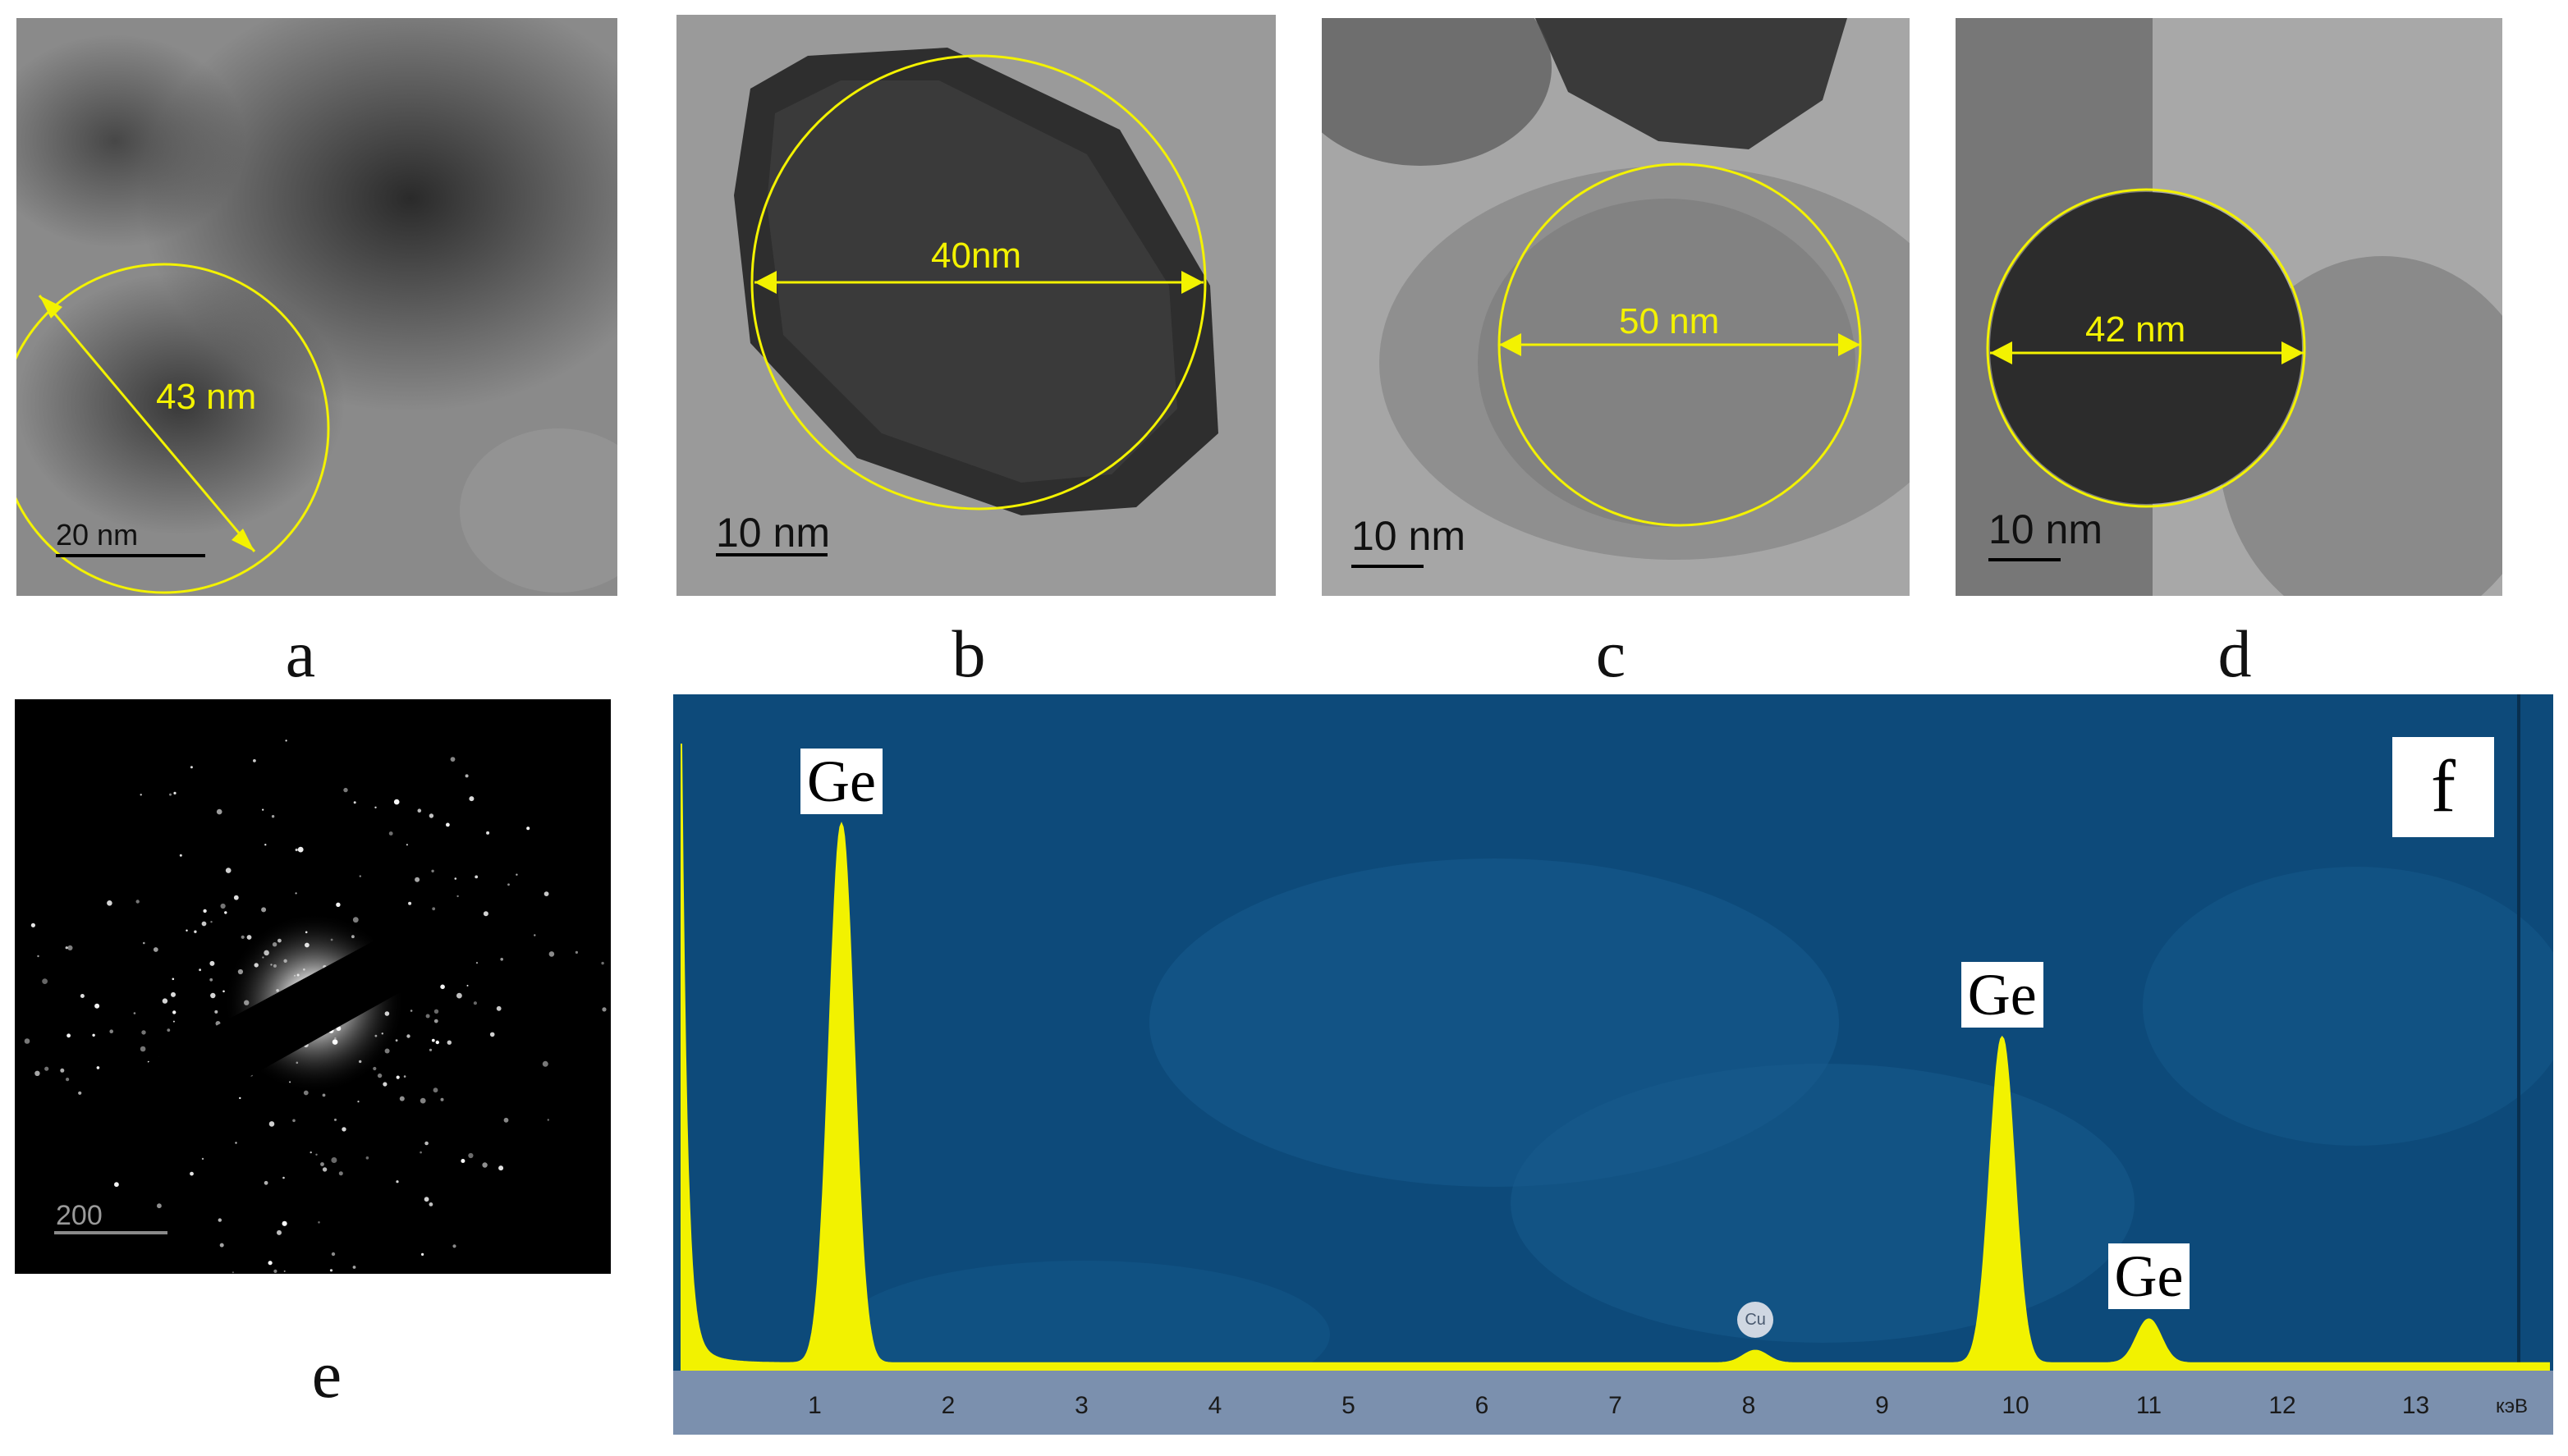  What do you see at coordinates (1756, 1319) in the screenshot?
I see `peak-label-cu: Cu` at bounding box center [1756, 1319].